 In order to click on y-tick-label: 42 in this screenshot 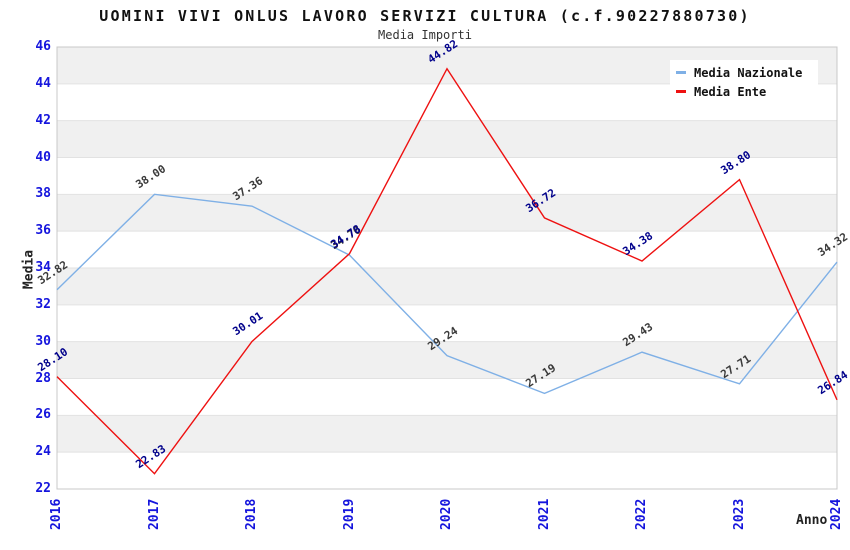, I will do `click(43, 120)`.